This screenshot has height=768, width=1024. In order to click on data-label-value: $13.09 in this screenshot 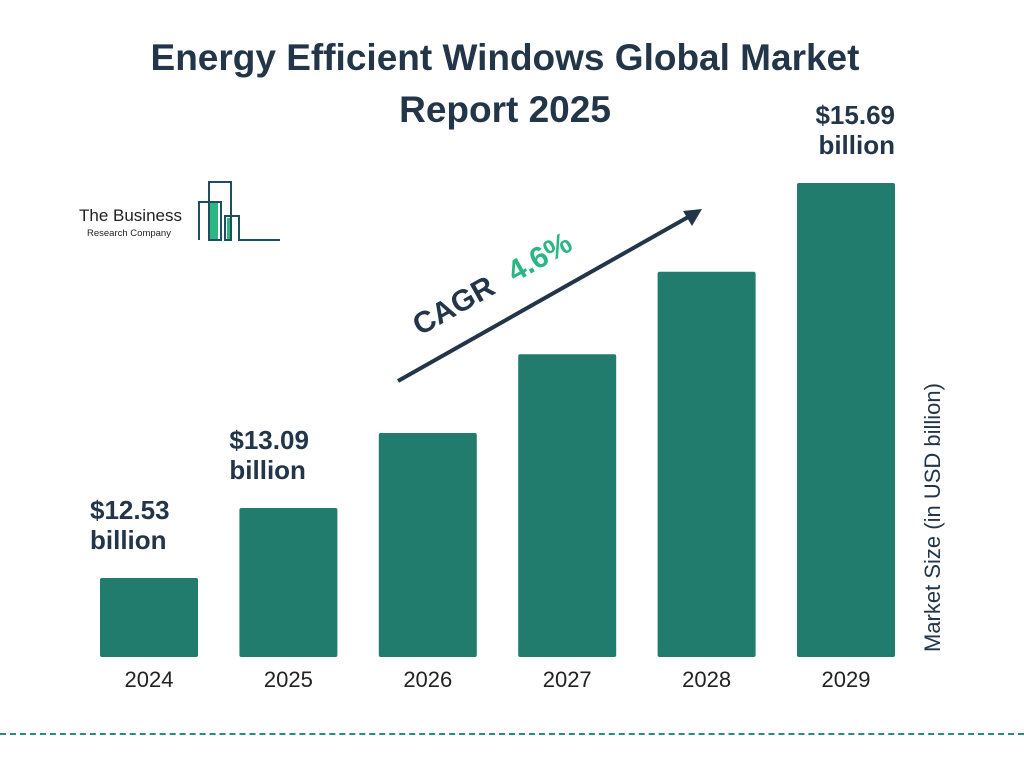, I will do `click(269, 440)`.